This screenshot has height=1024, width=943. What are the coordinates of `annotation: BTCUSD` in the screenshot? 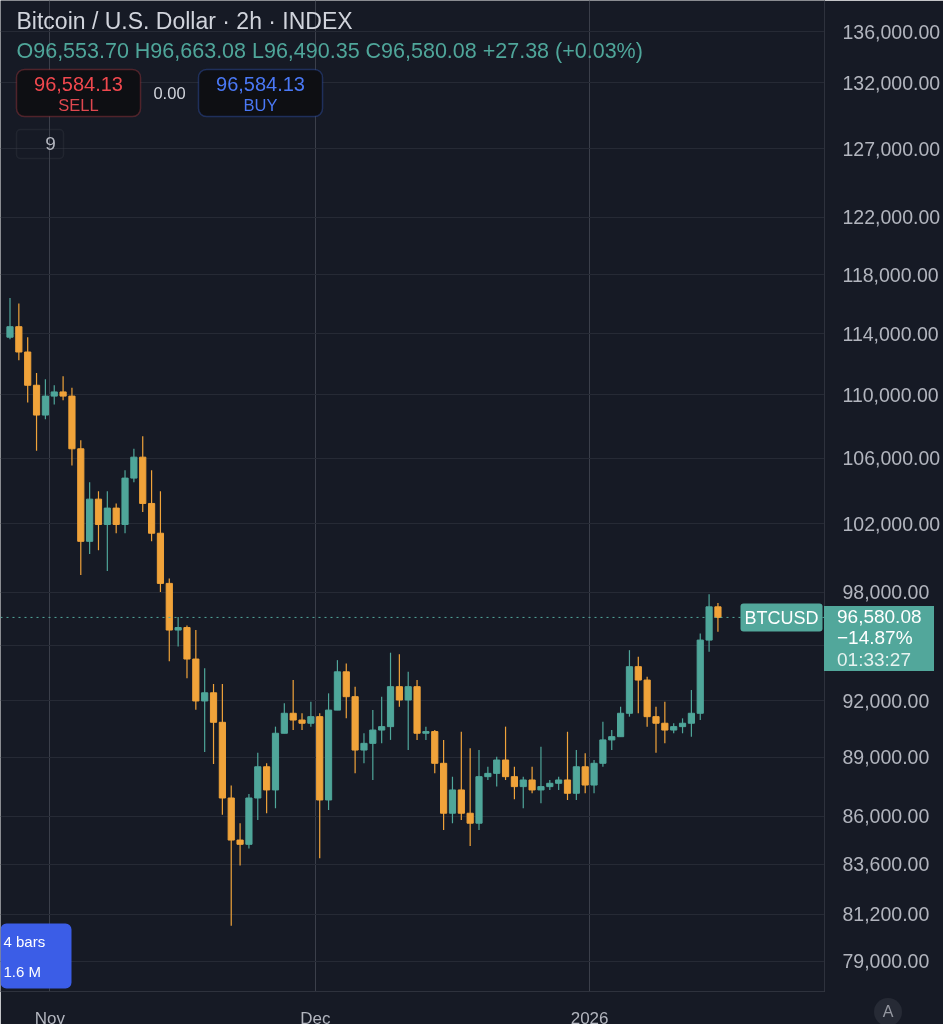 It's located at (781, 617).